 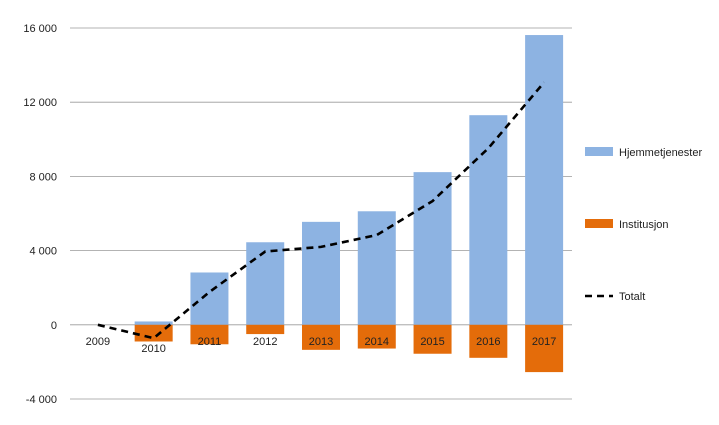 What do you see at coordinates (43, 177) in the screenshot?
I see `y-tick-label: 8 000` at bounding box center [43, 177].